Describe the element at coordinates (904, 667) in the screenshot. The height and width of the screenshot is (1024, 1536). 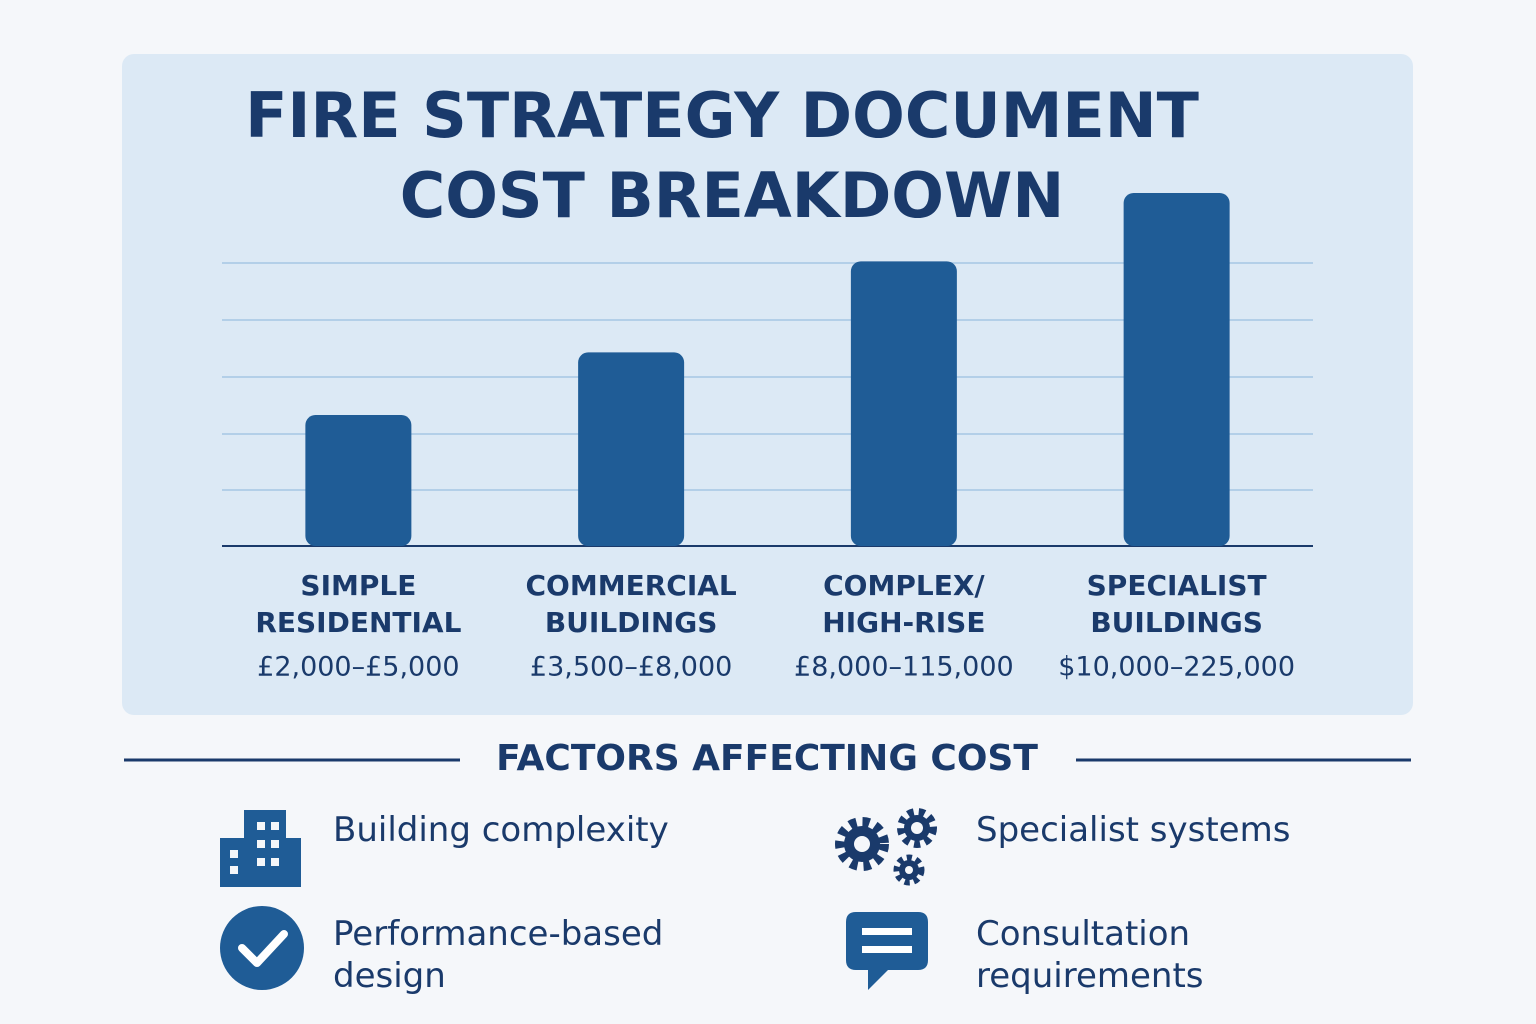
I see `price-range: £8,000–115,000` at that location.